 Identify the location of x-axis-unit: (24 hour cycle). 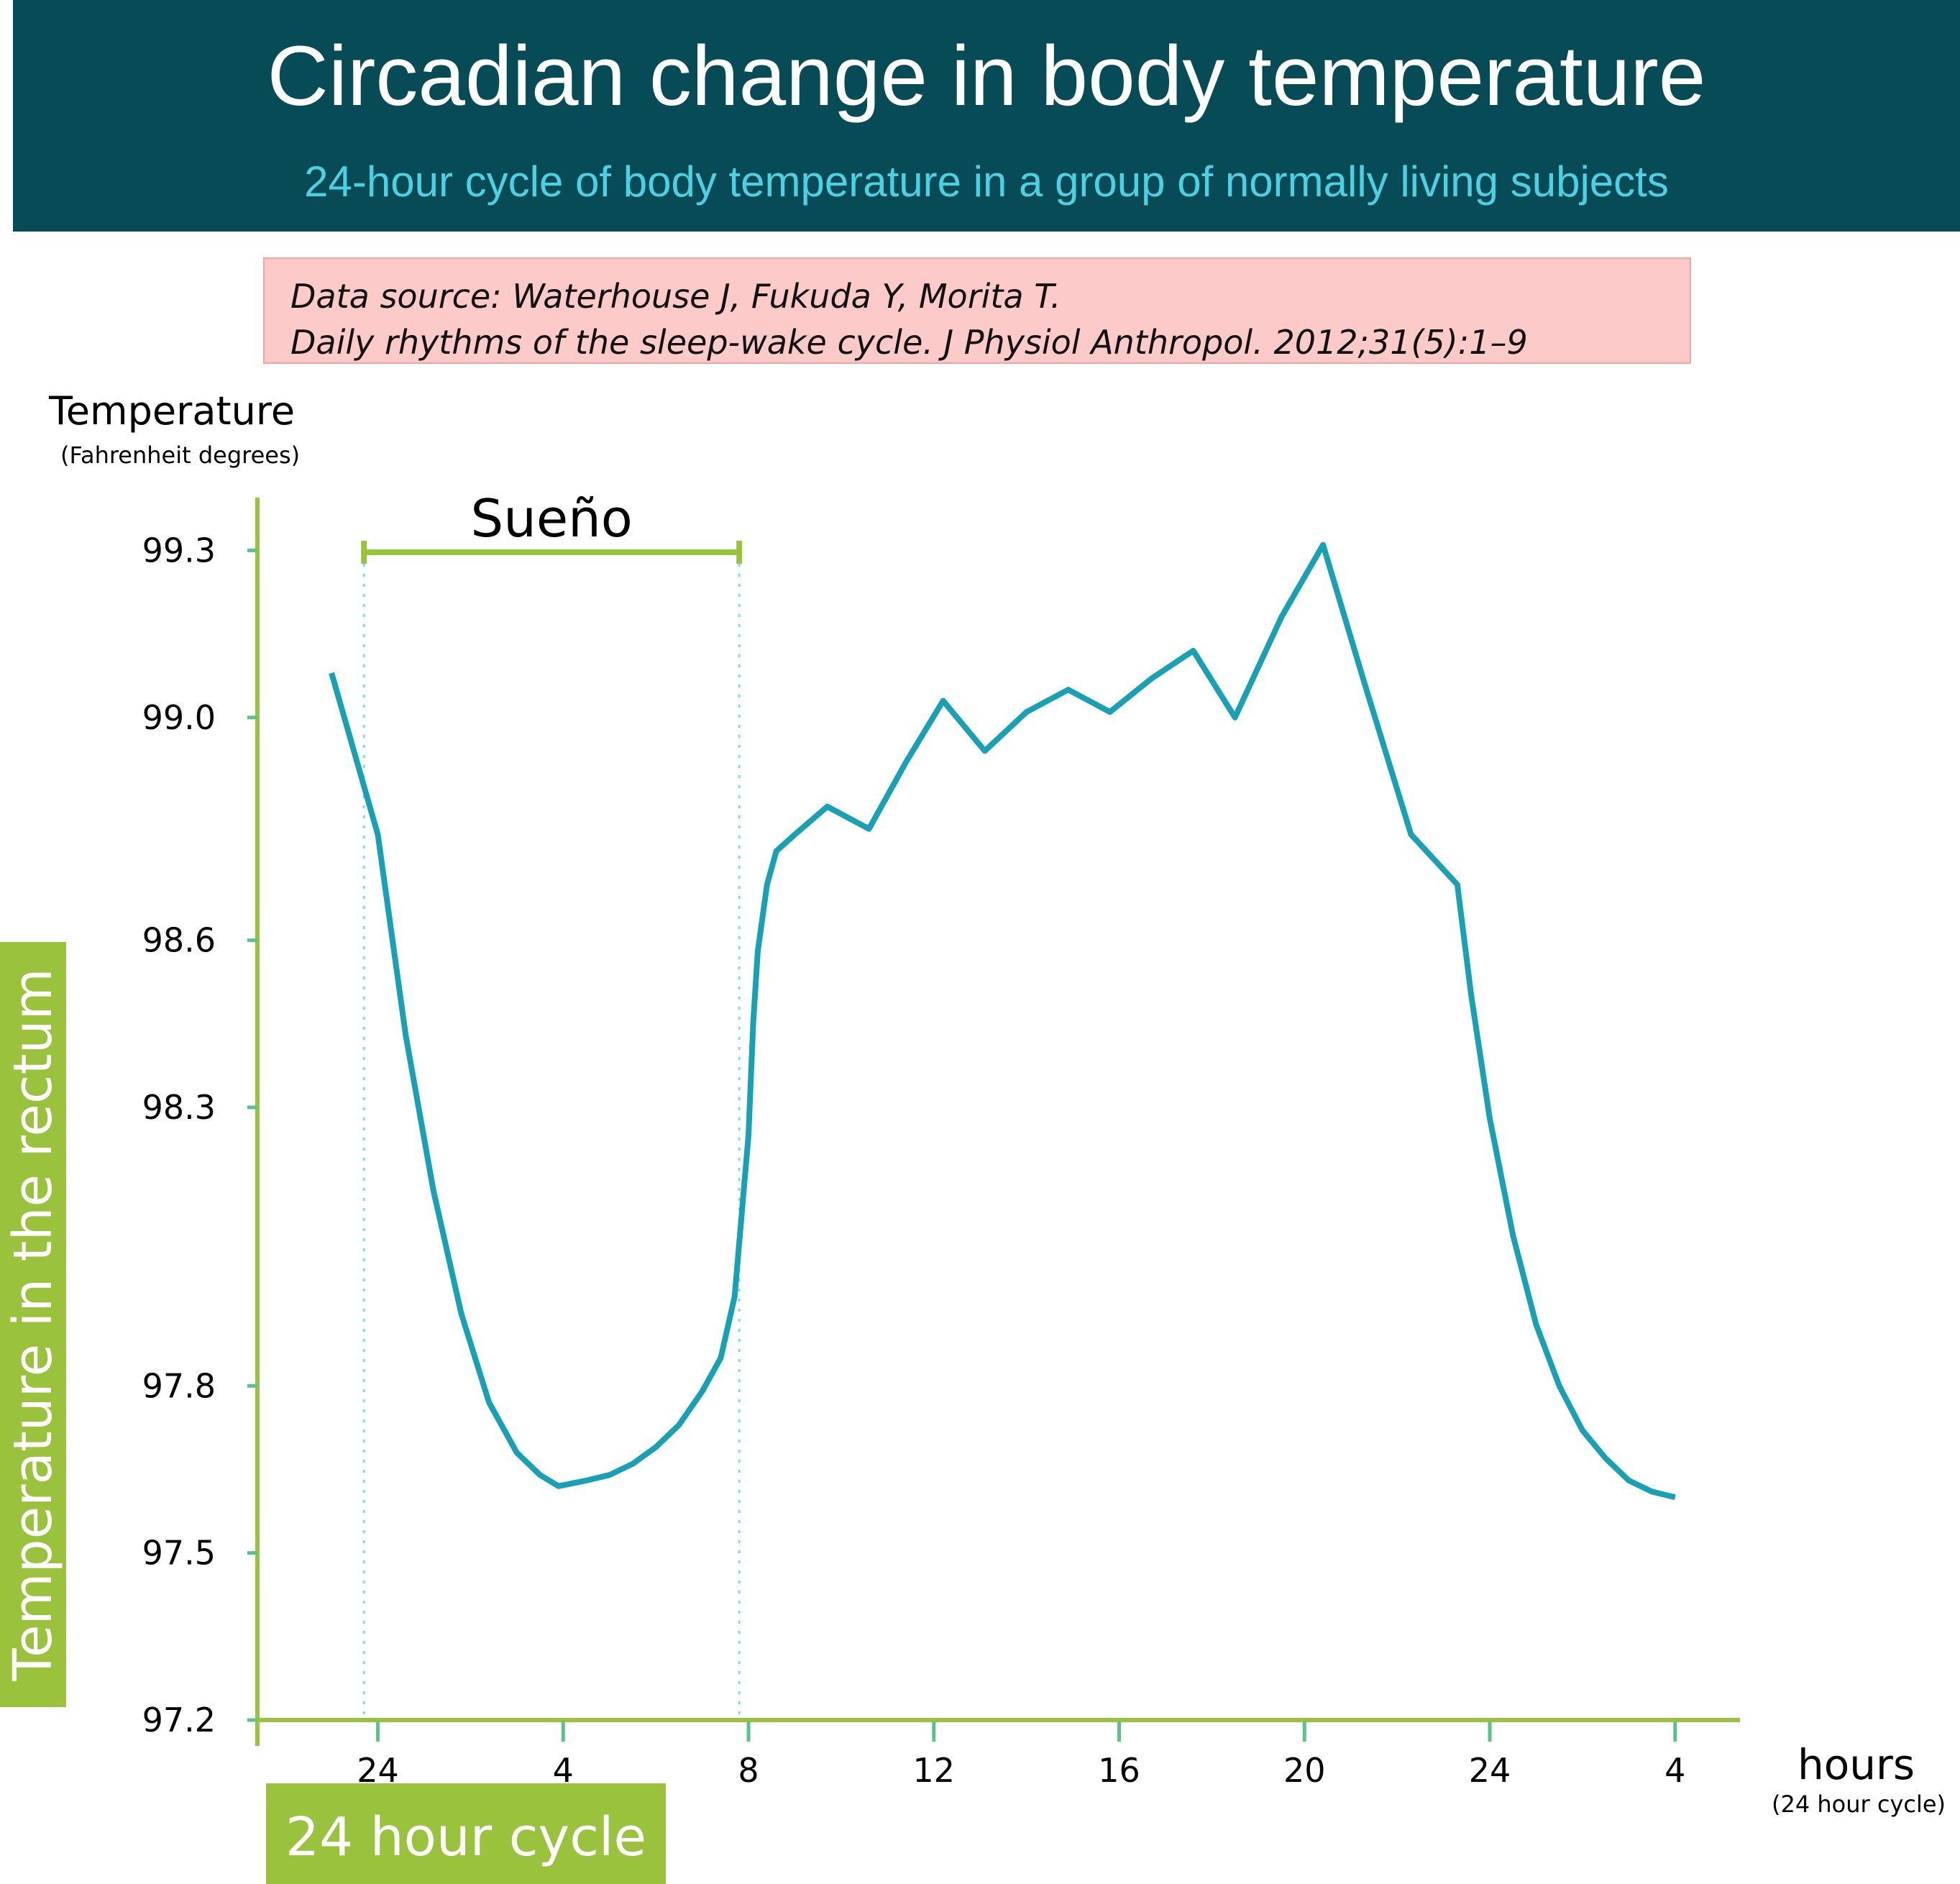
(1859, 1804).